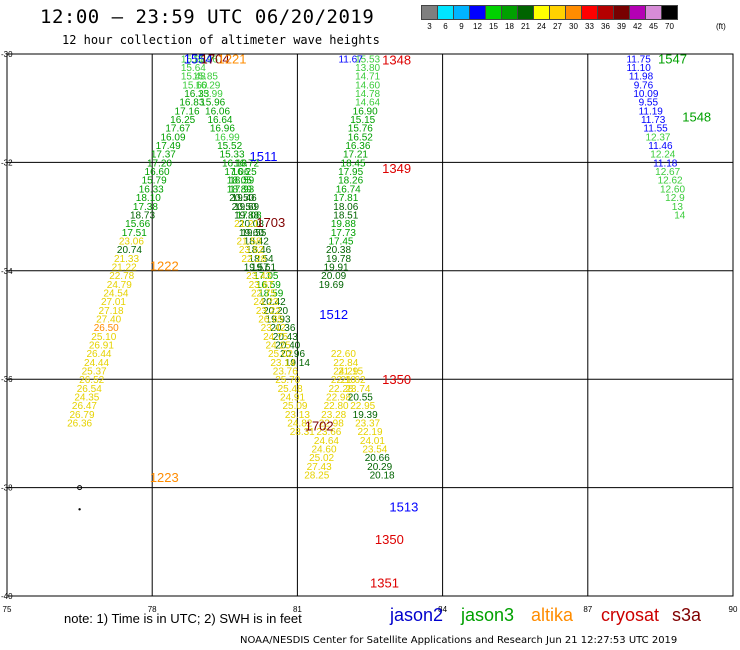  What do you see at coordinates (163, 155) in the screenshot?
I see `wave-height-value: 17.37` at bounding box center [163, 155].